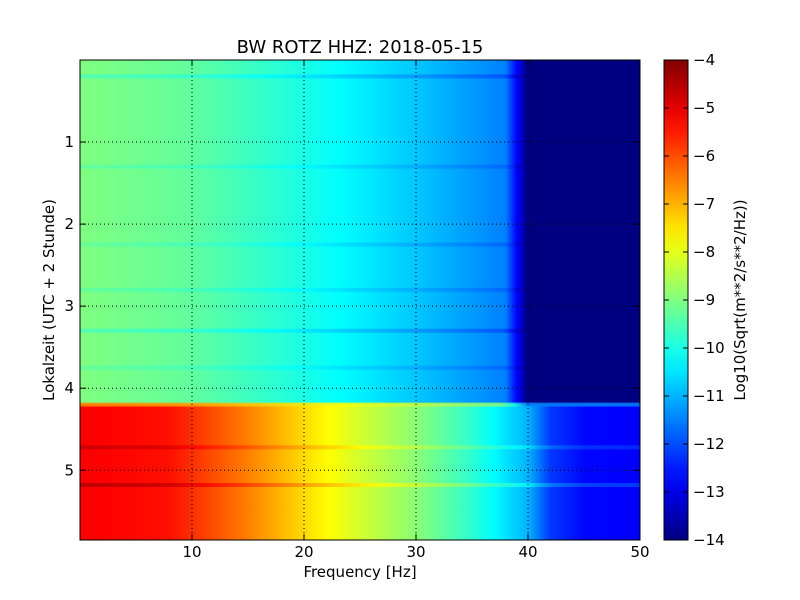 This screenshot has width=800, height=600. Describe the element at coordinates (709, 444) in the screenshot. I see `colorbar-tick-label: −12` at that location.